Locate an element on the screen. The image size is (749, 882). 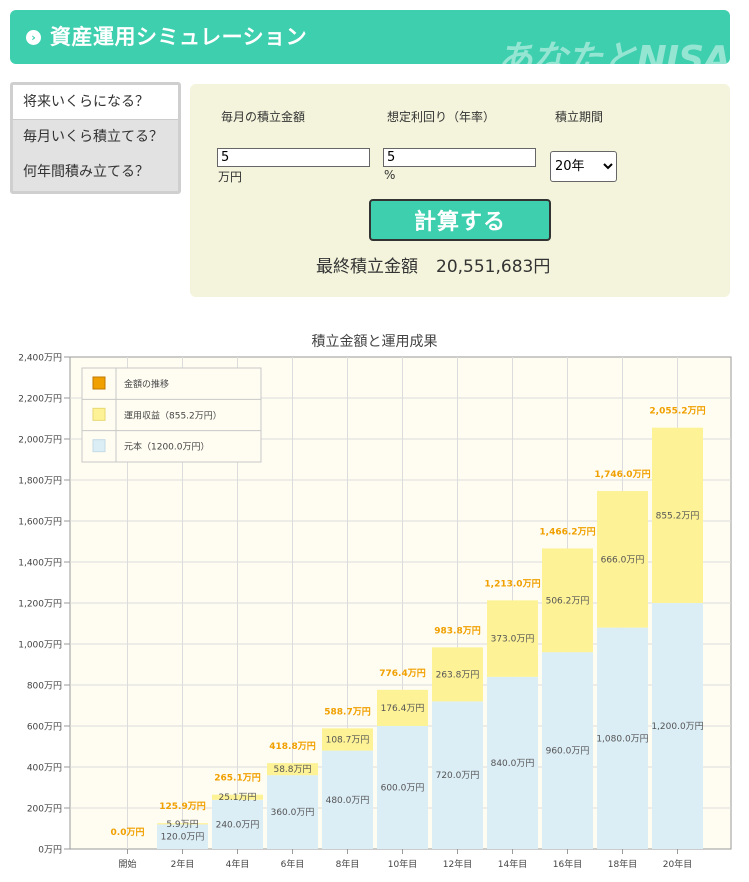
total-value-label: 1,213.0万円 is located at coordinates (512, 583).